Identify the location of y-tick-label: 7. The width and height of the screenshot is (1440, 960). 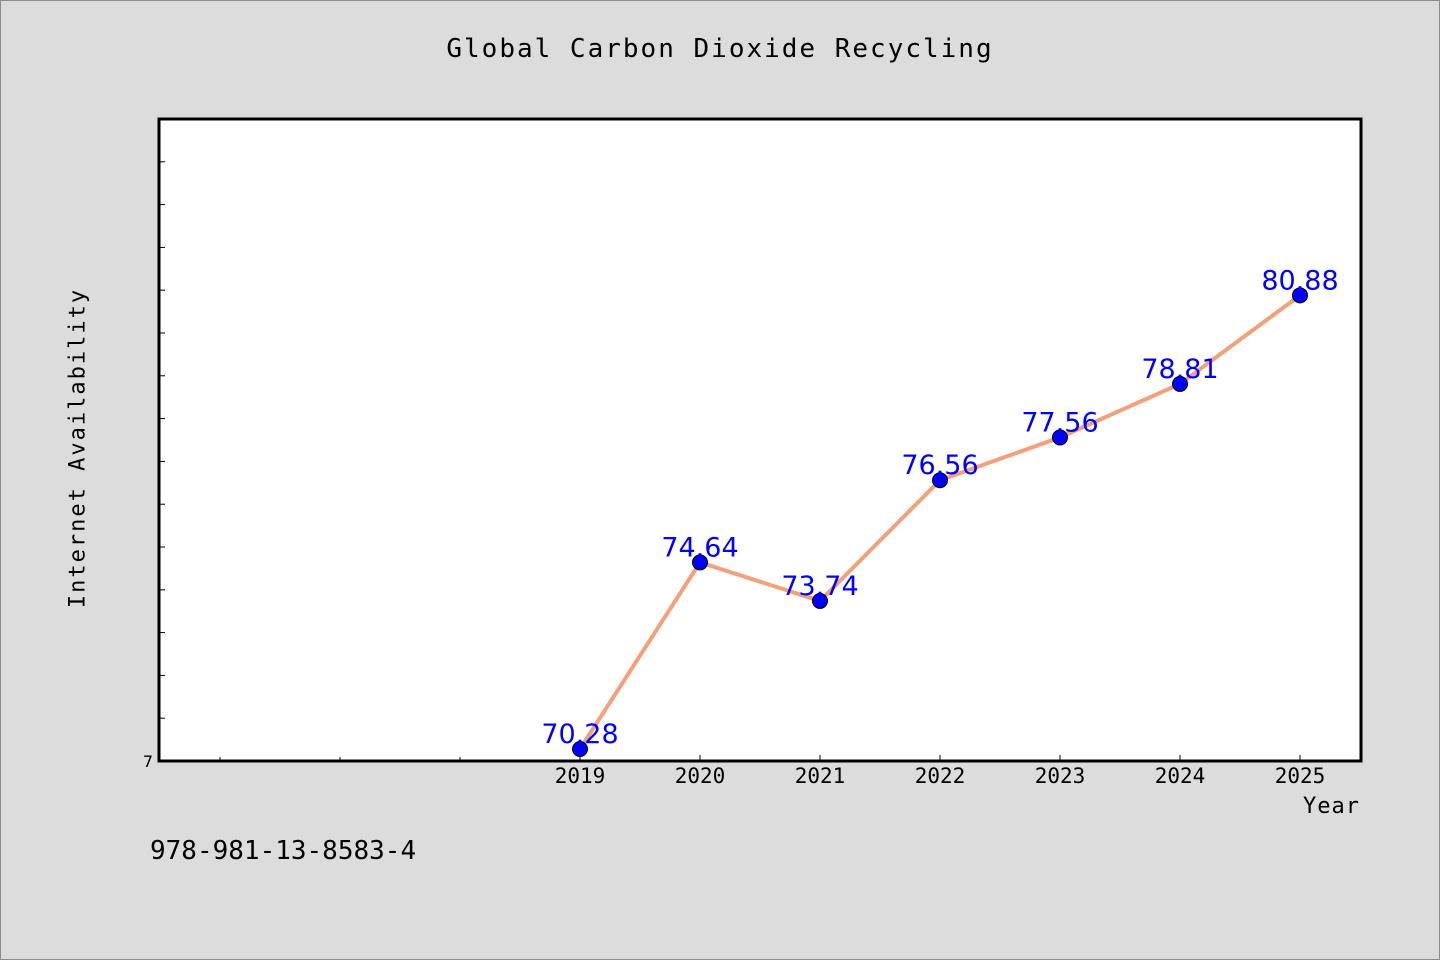
(148, 761).